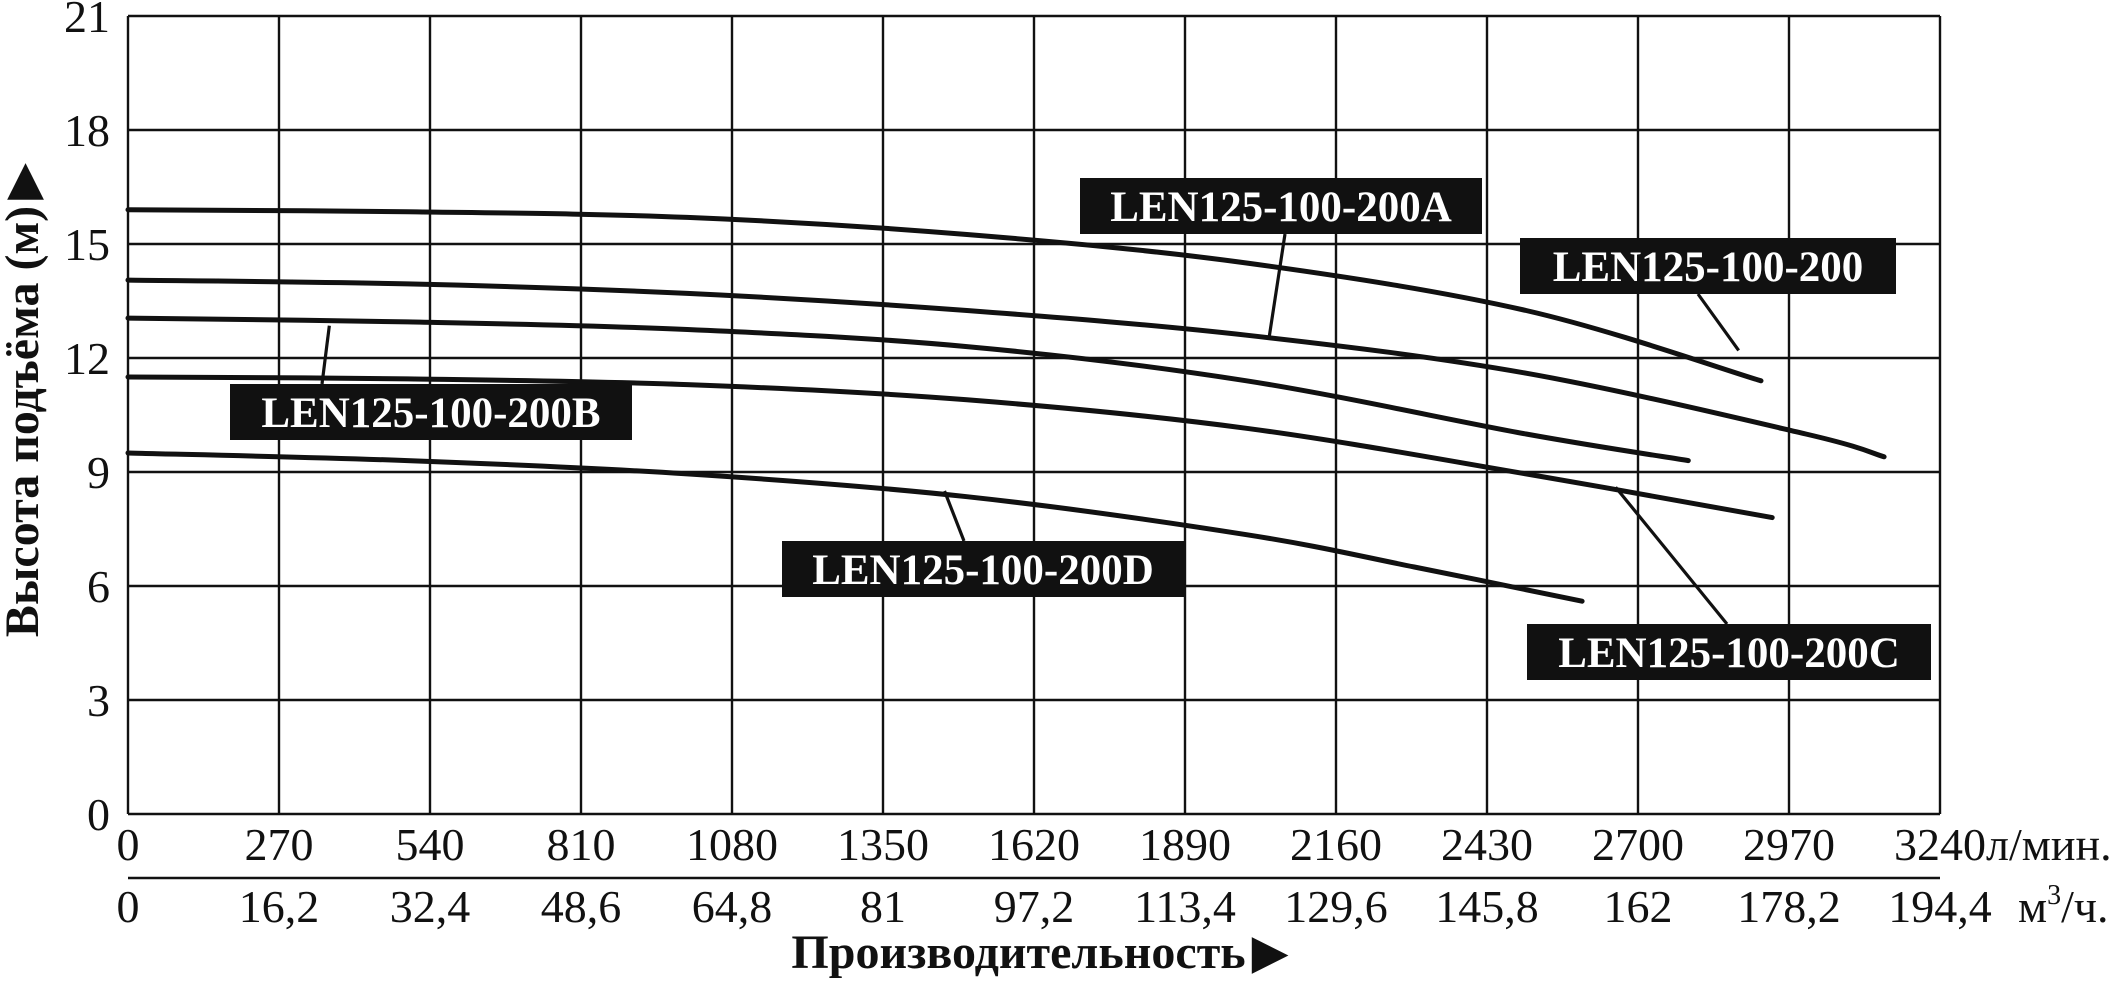 Image resolution: width=2112 pixels, height=984 pixels. I want to click on x-tick-label-m3h: 145,8, so click(1487, 906).